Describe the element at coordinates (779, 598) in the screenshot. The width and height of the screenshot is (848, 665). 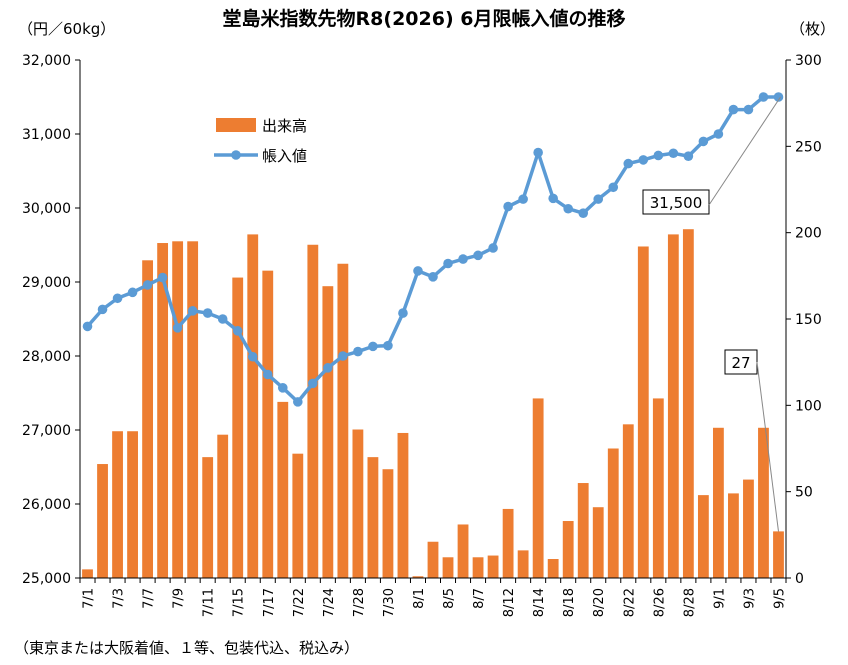
I see `x-tick-label: 9/5` at that location.